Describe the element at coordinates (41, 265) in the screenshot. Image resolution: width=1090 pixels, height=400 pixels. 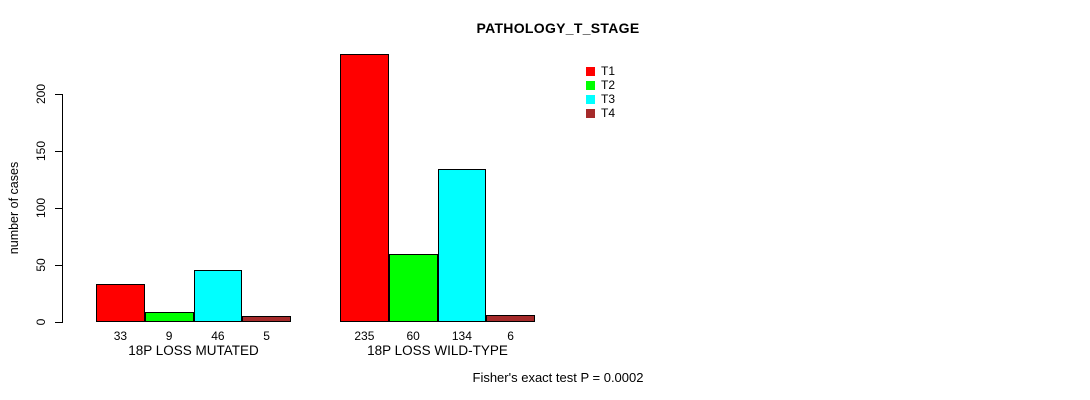
I see `y-axis-tick-label: 50` at that location.